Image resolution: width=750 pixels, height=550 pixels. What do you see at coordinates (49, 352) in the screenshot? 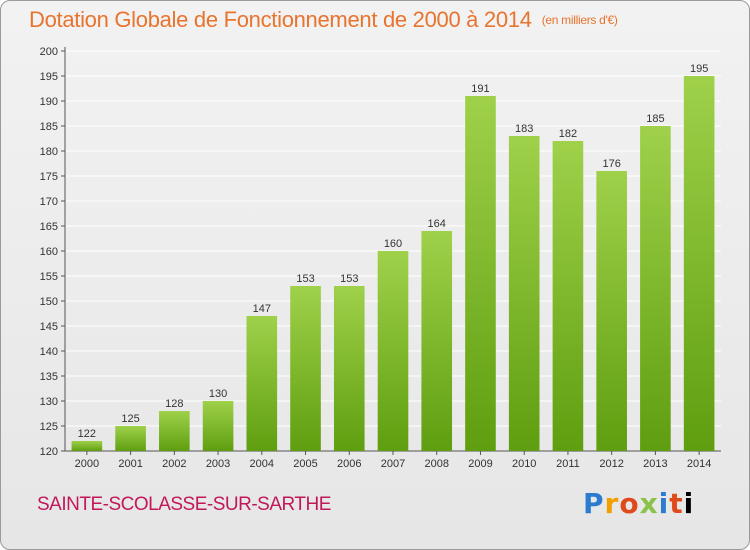
I see `y-tick-label: 140` at bounding box center [49, 352].